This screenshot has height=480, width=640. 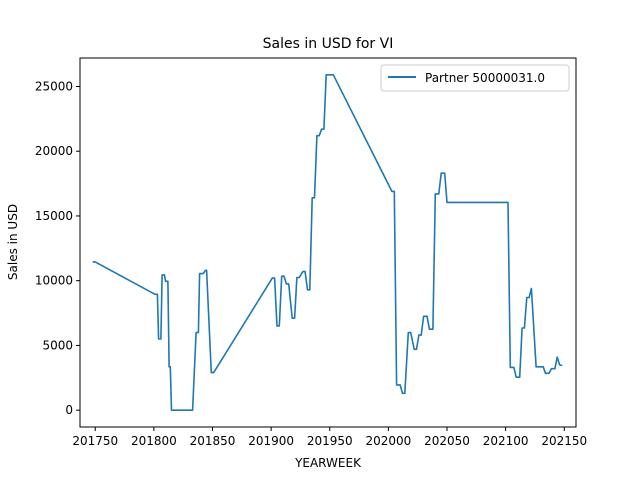 What do you see at coordinates (54, 216) in the screenshot?
I see `y-tick-label: 15000` at bounding box center [54, 216].